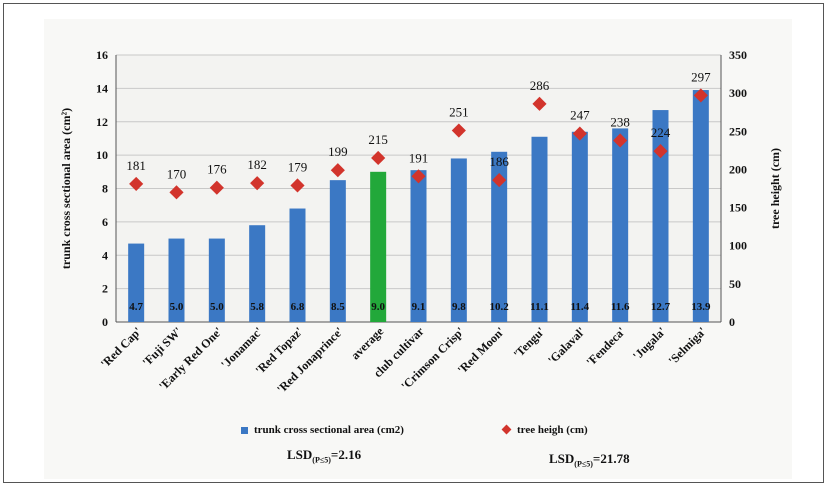 The image size is (827, 486). What do you see at coordinates (121, 347) in the screenshot?
I see `category-label: 'Red Cap'` at bounding box center [121, 347].